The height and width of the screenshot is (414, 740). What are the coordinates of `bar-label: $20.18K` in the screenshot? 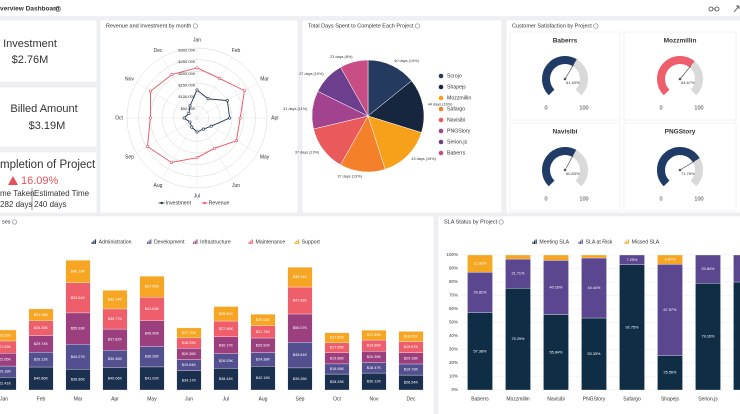 It's located at (6, 372).